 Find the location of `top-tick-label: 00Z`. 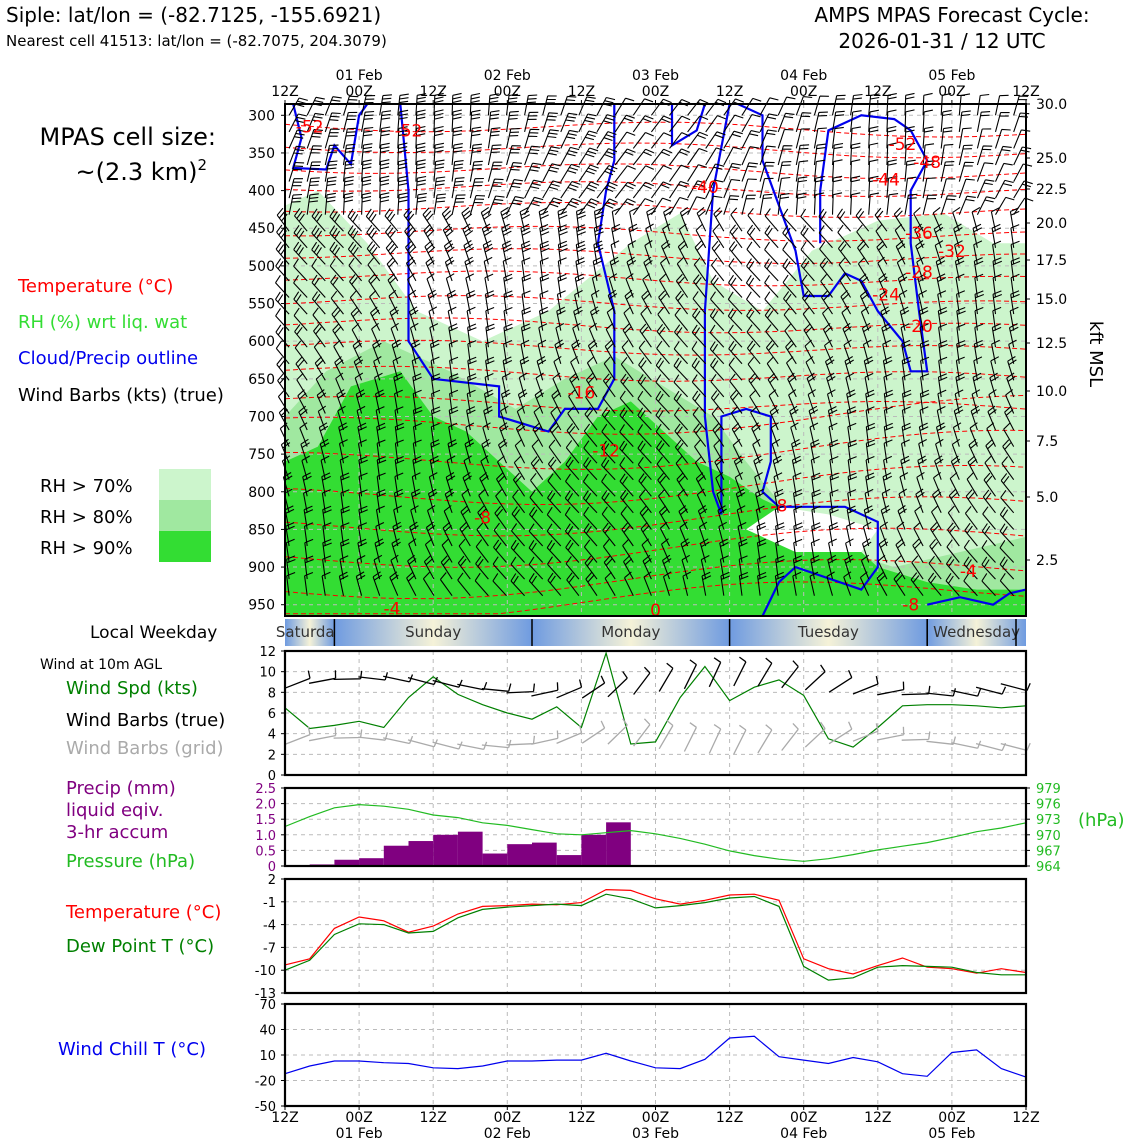

top-tick-label: 00Z is located at coordinates (507, 92).